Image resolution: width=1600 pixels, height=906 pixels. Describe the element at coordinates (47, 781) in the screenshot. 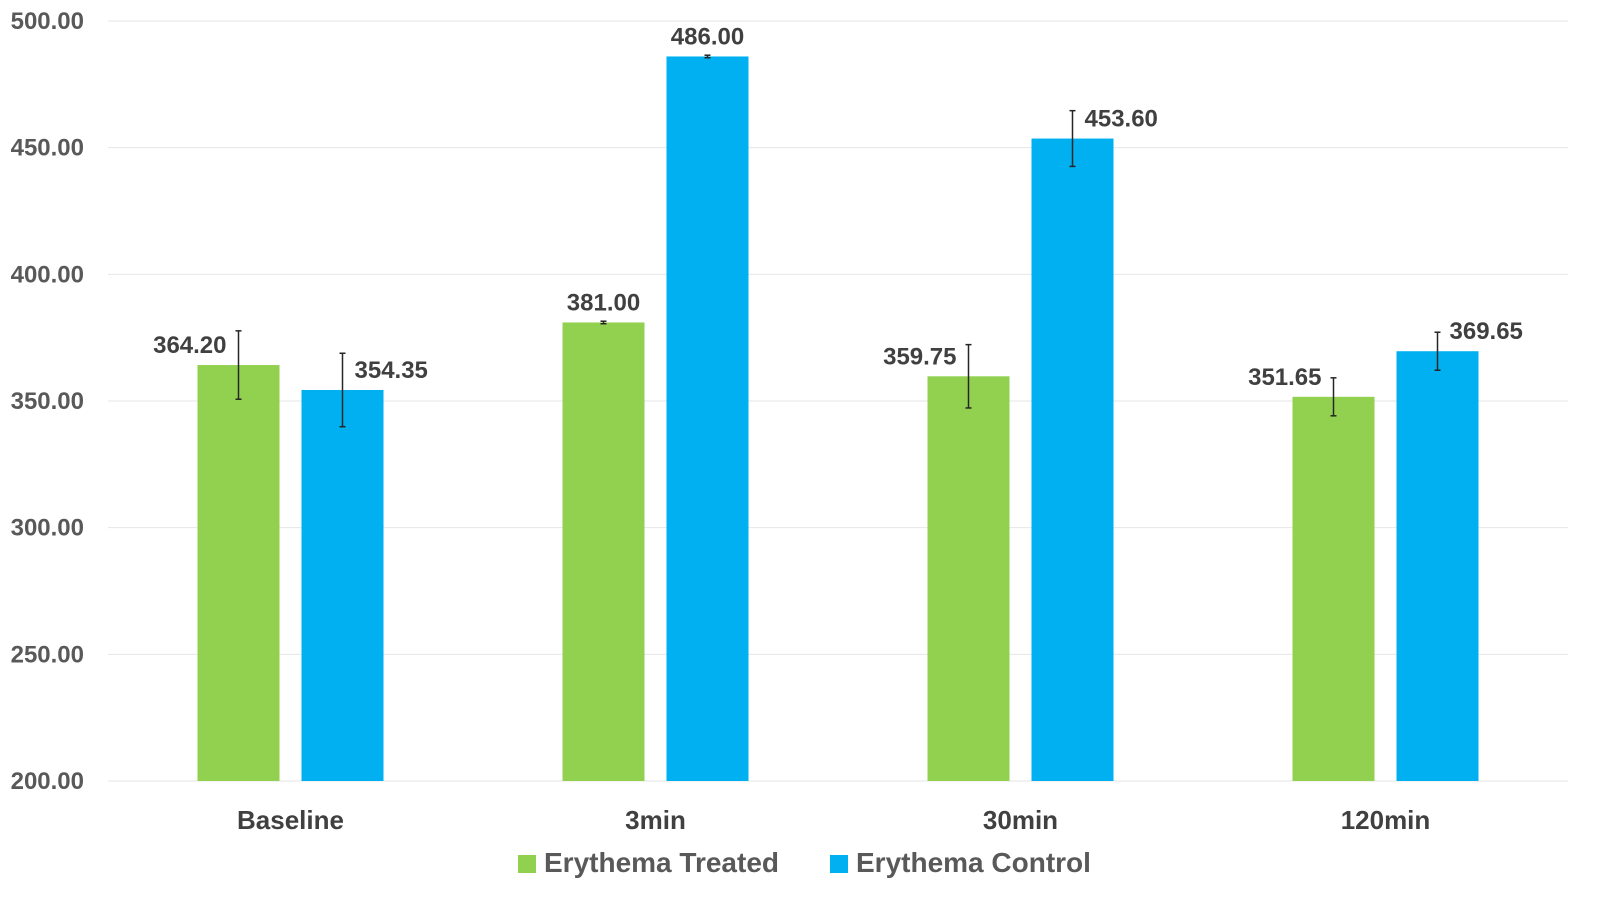

I see `y-tick-label: 200.00` at that location.